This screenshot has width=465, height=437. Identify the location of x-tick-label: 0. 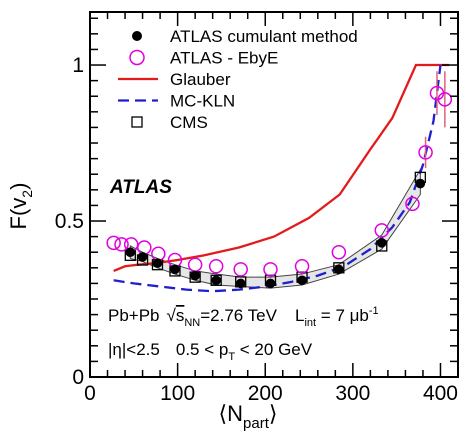
(90, 393).